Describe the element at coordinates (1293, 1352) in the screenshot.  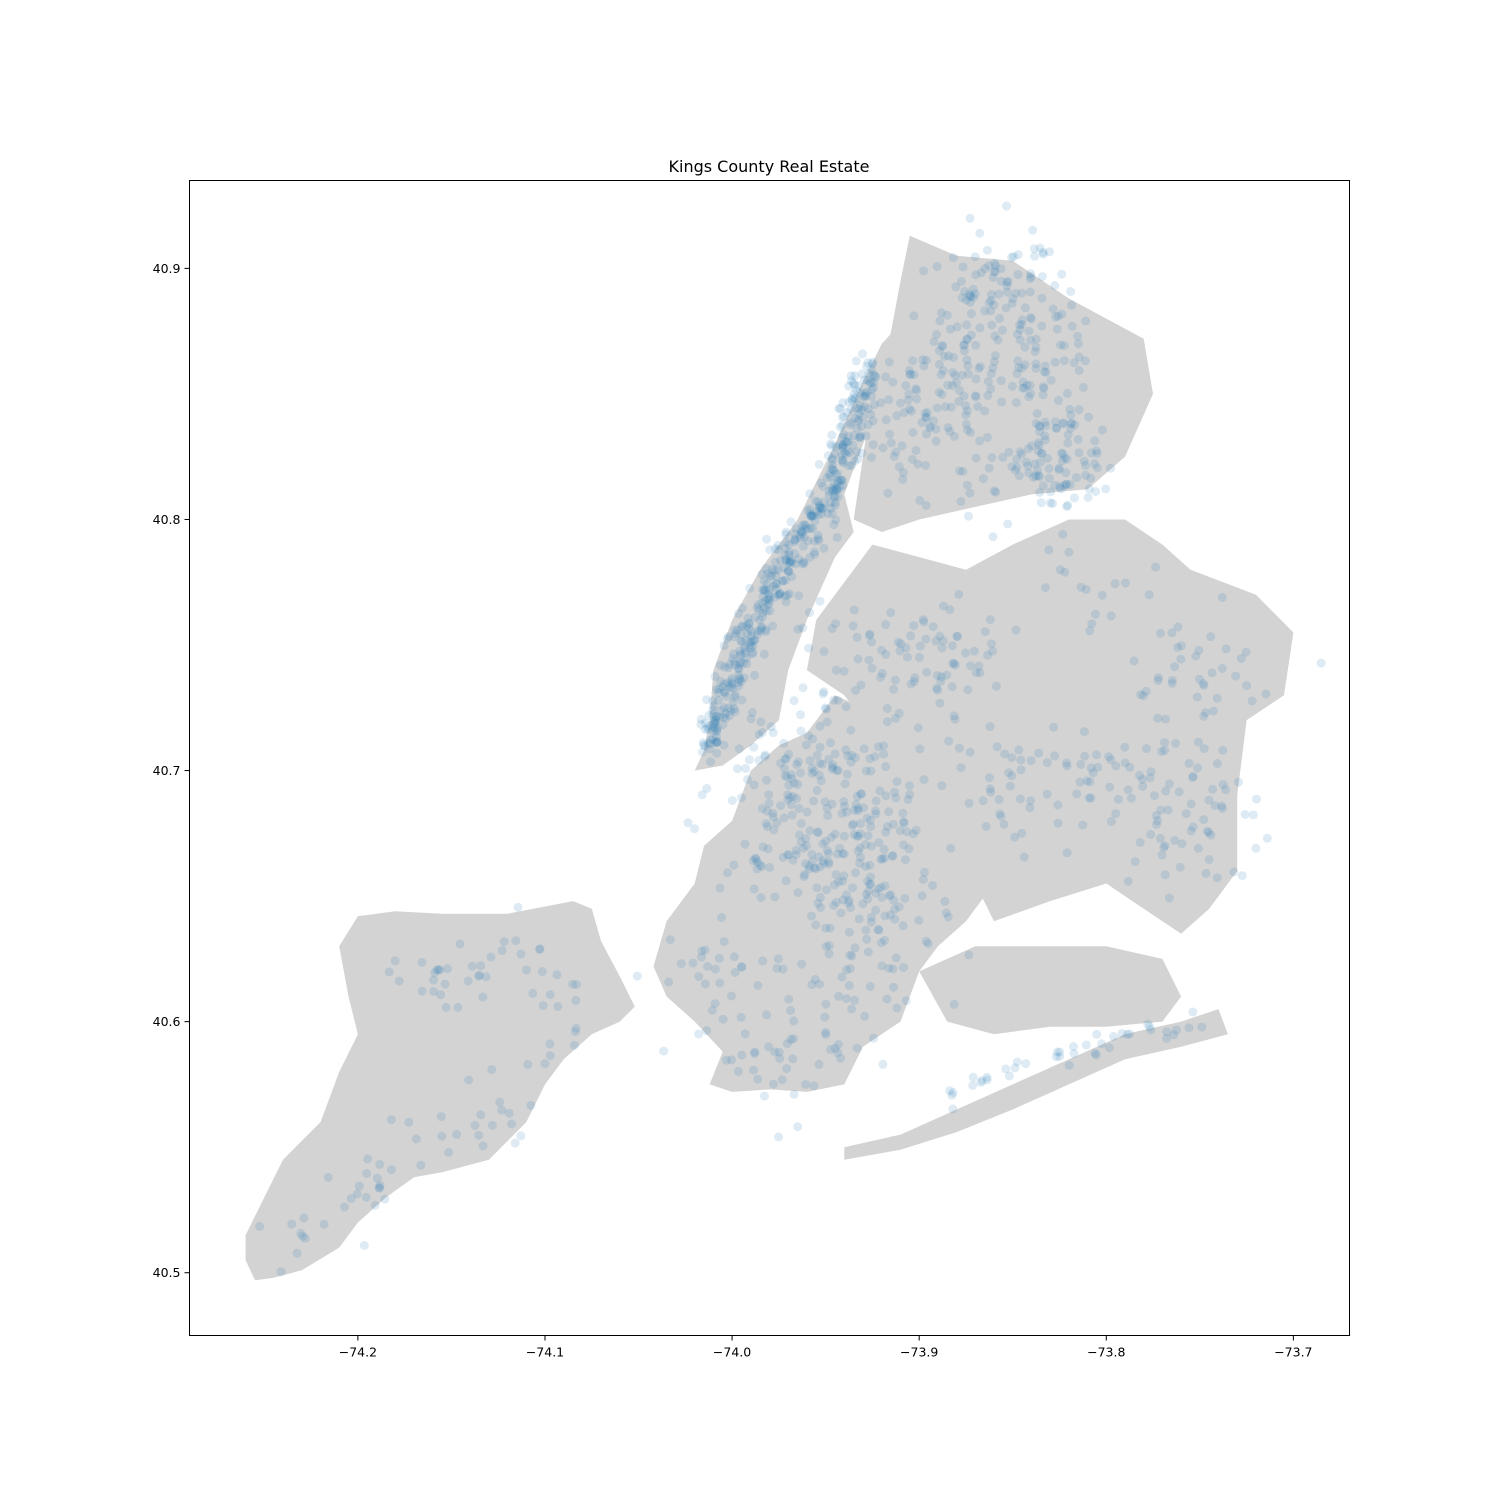
I see `x-tick-label: −73.7` at that location.